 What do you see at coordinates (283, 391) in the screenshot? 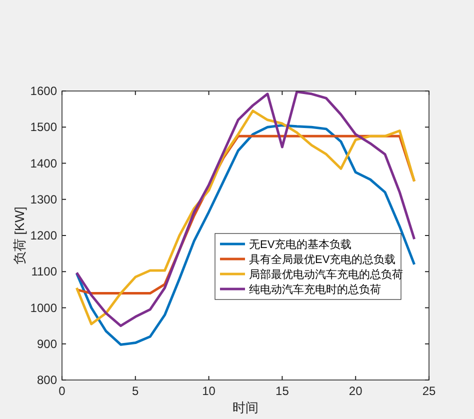
I see `x-tick-label: 15` at bounding box center [283, 391].